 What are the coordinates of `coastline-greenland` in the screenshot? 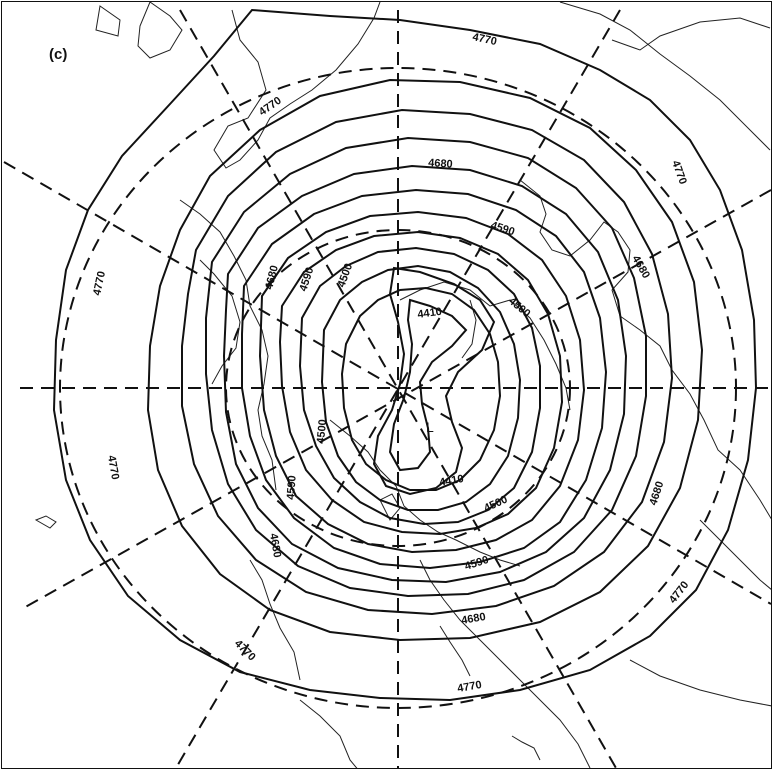 It's located at (297, 85).